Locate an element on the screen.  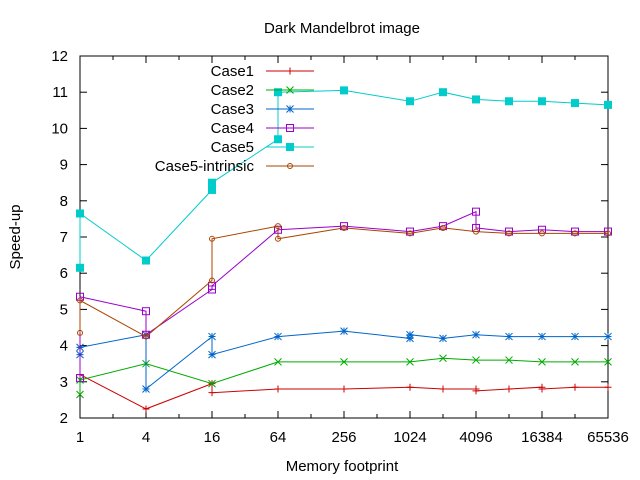
chart-title: Dark Mandelbrot image is located at coordinates (342, 28).